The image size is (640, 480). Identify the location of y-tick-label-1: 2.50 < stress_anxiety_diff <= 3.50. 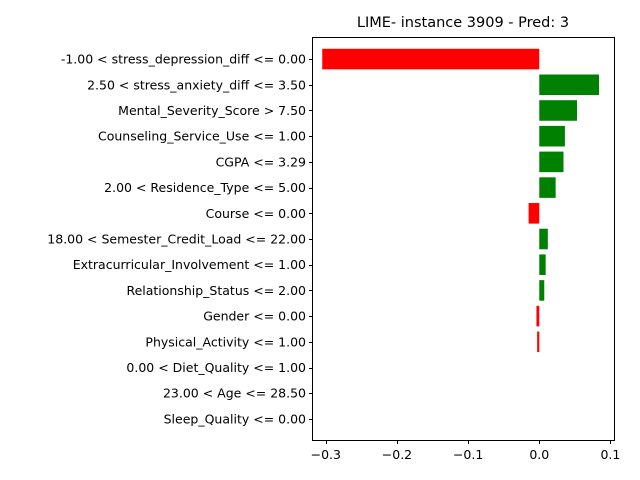
(196, 84).